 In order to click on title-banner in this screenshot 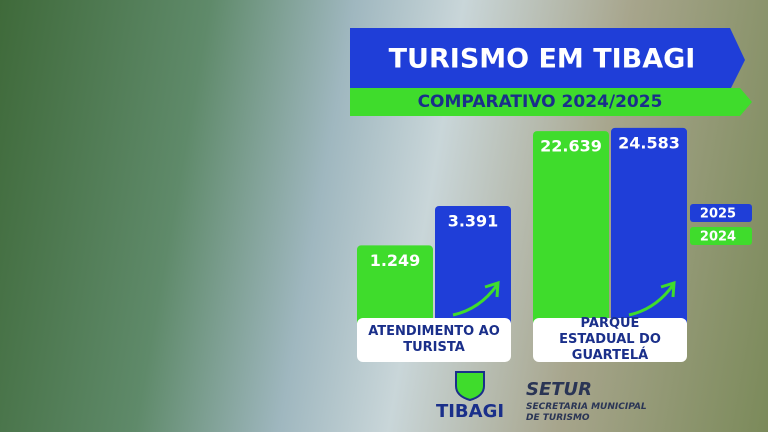, I will do `click(547, 59)`.